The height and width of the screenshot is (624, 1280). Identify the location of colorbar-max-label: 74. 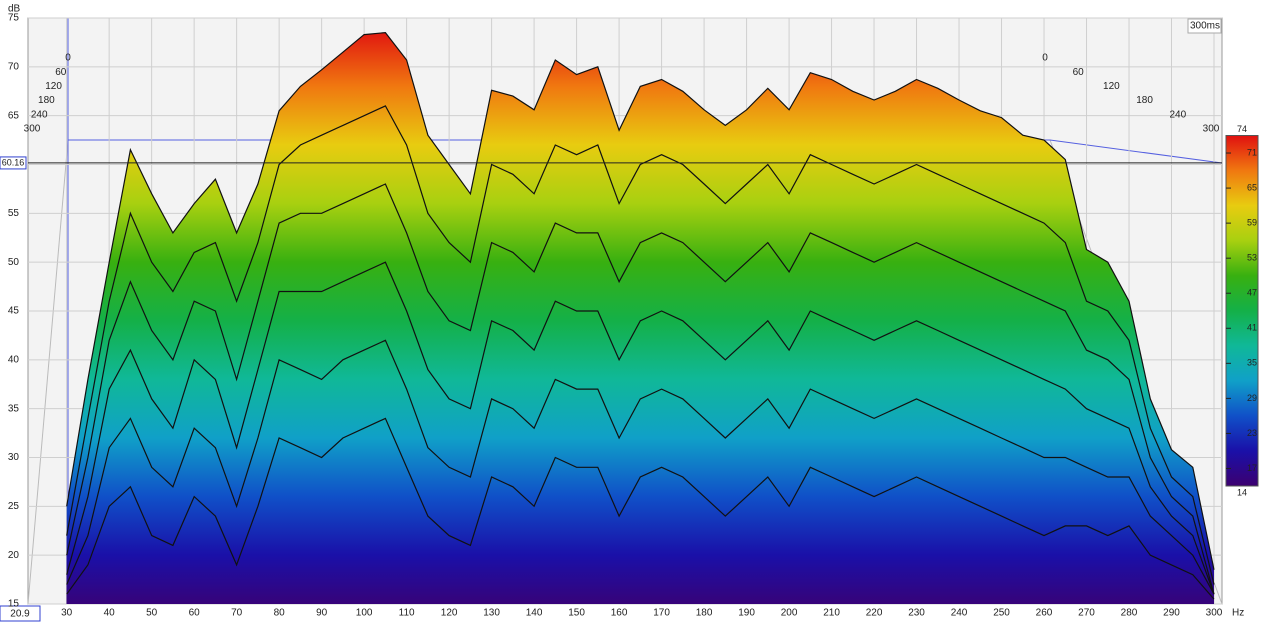
(1242, 129).